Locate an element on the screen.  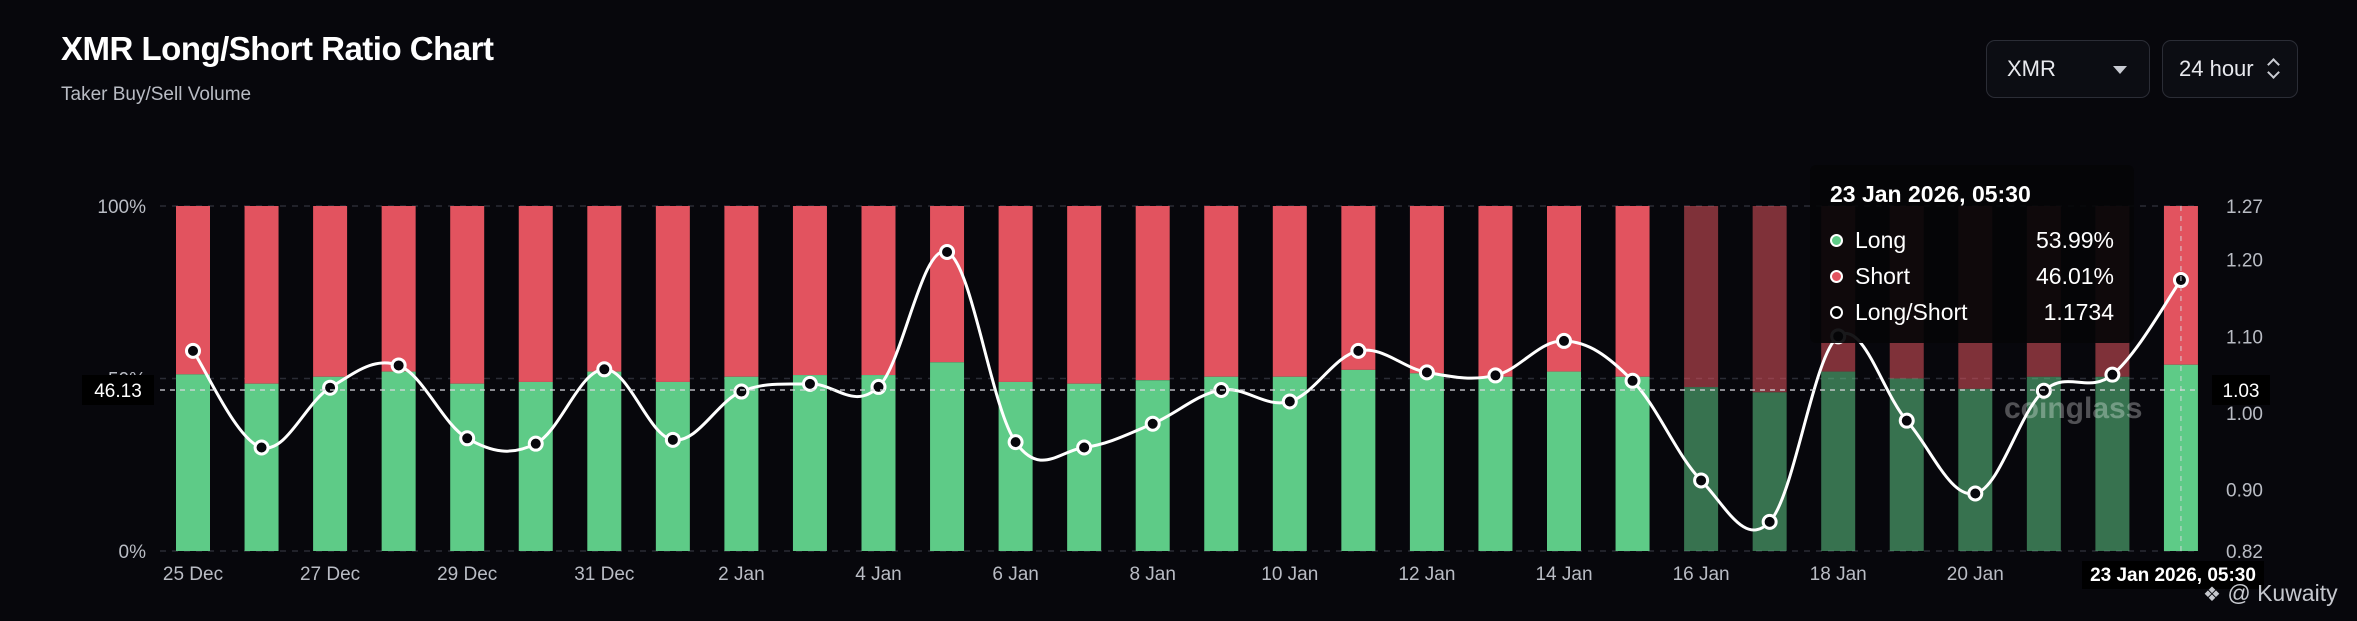
crosshair-x-label: 23 Jan 2026, 05:30 is located at coordinates (2173, 575).